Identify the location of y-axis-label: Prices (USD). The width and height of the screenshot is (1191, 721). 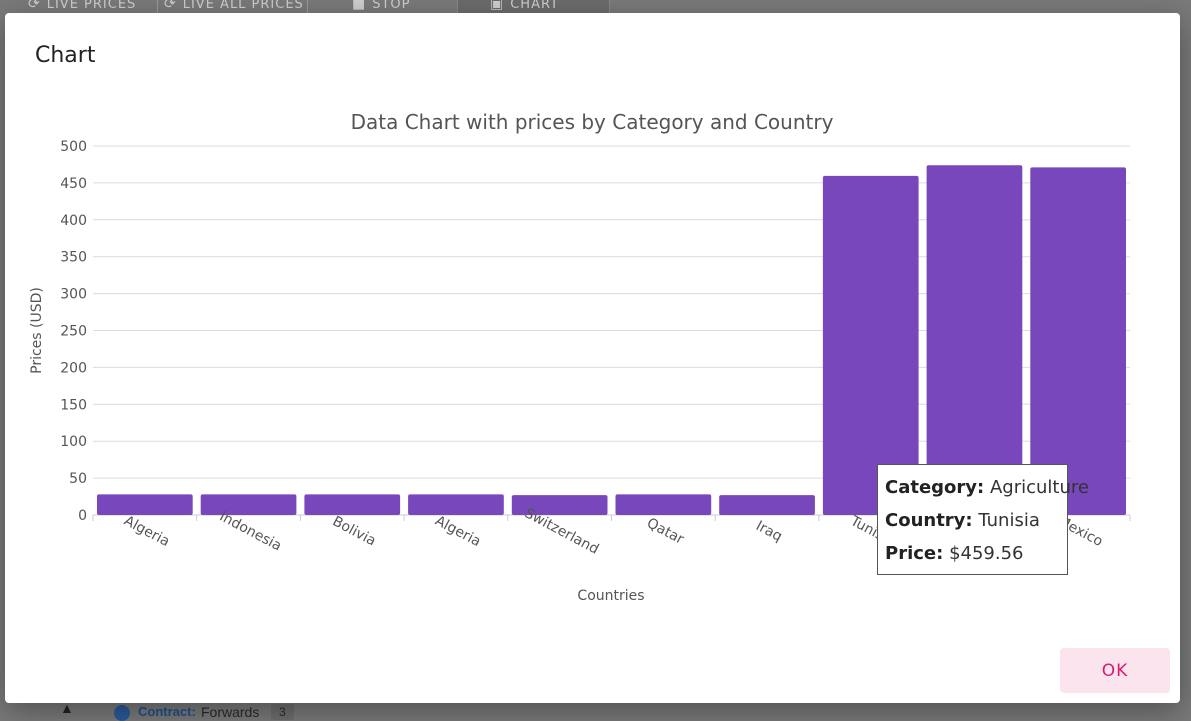
(37, 330).